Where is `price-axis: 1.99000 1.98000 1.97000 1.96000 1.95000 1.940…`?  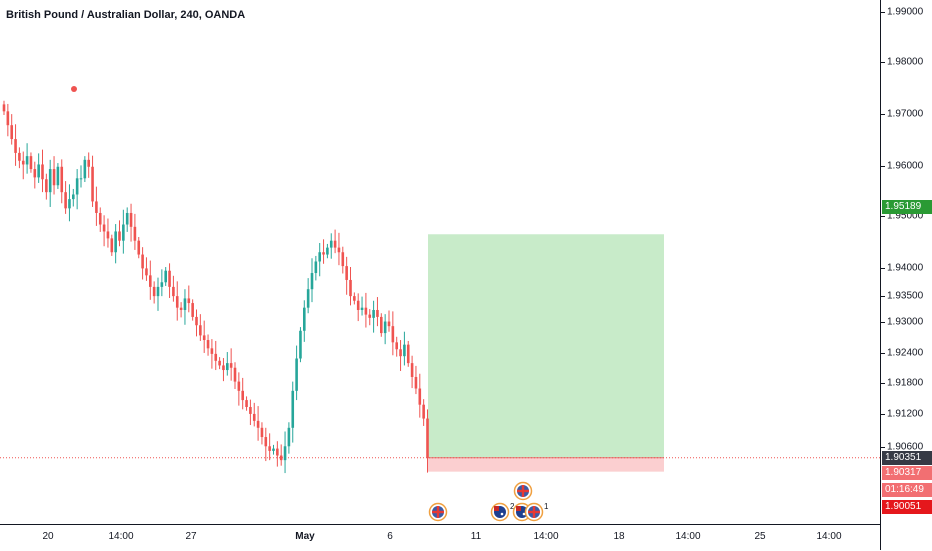 price-axis: 1.99000 1.98000 1.97000 1.96000 1.95000 1.940… is located at coordinates (906, 275).